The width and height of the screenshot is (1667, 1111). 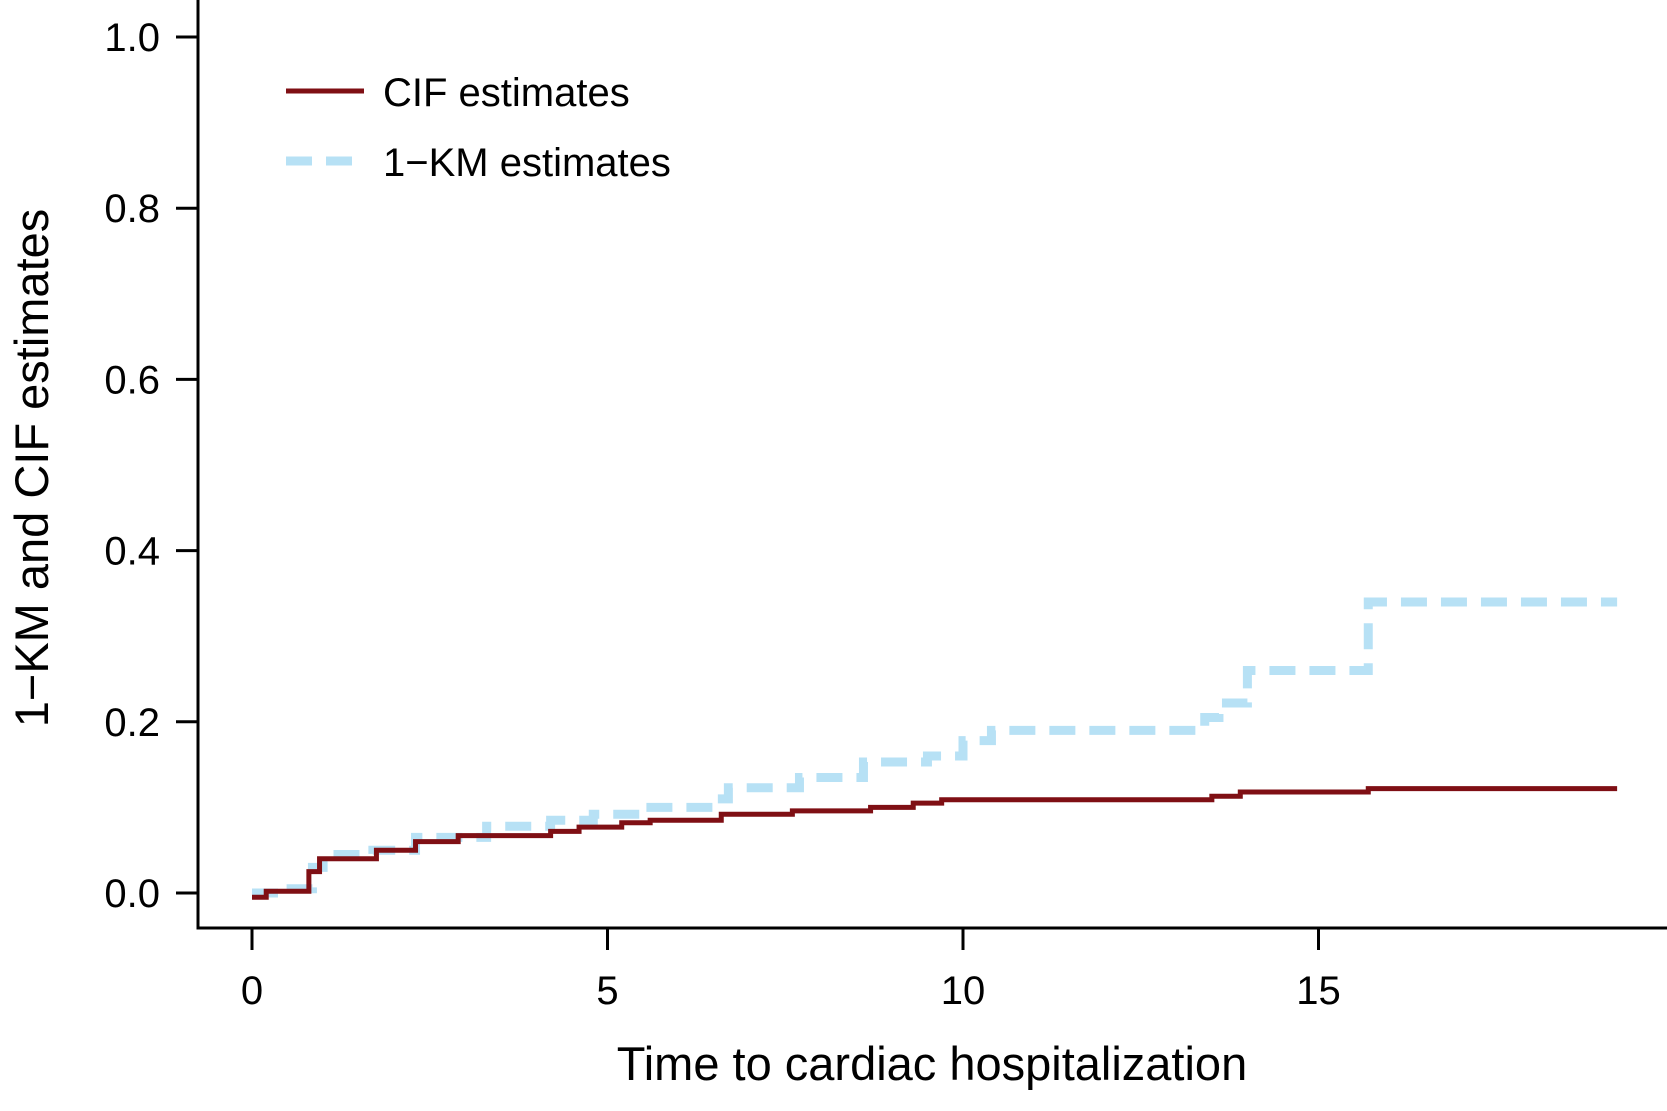 What do you see at coordinates (151, 466) in the screenshot?
I see `y-ticks: 0.0 0.2 0.4 0.6 0.8 1.0` at bounding box center [151, 466].